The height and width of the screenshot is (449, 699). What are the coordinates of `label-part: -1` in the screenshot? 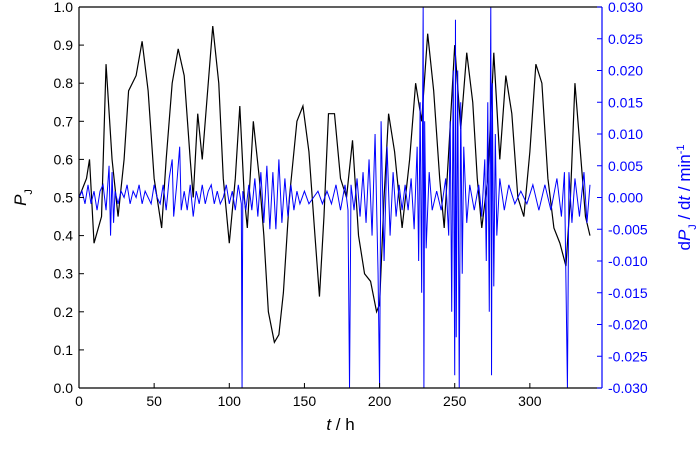 It's located at (681, 149).